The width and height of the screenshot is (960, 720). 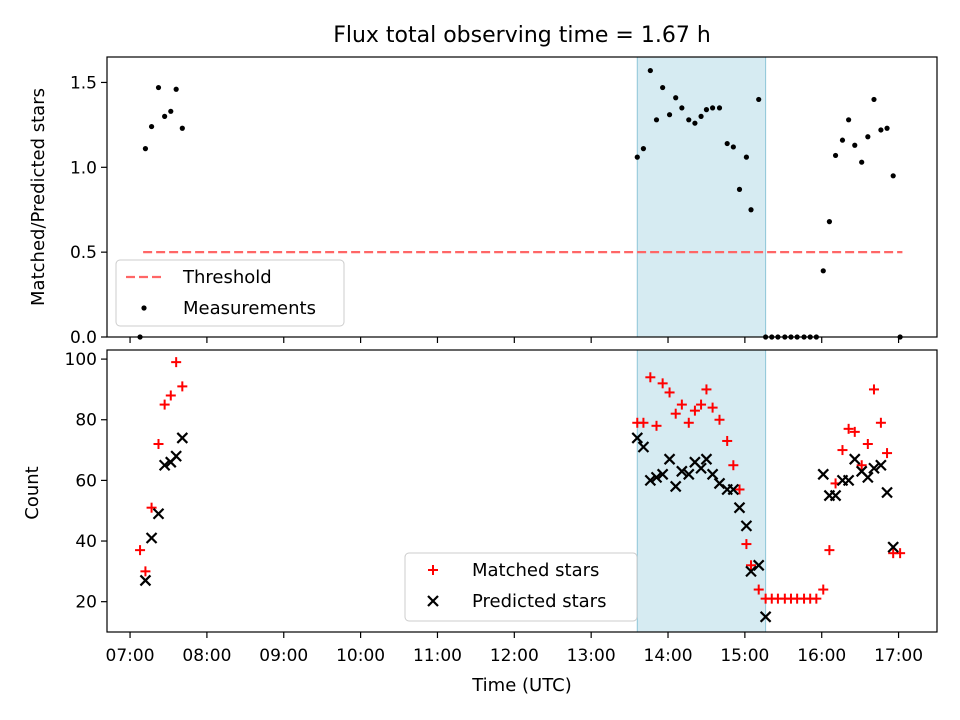 I want to click on point-1-6-b, so click(x=182, y=438).